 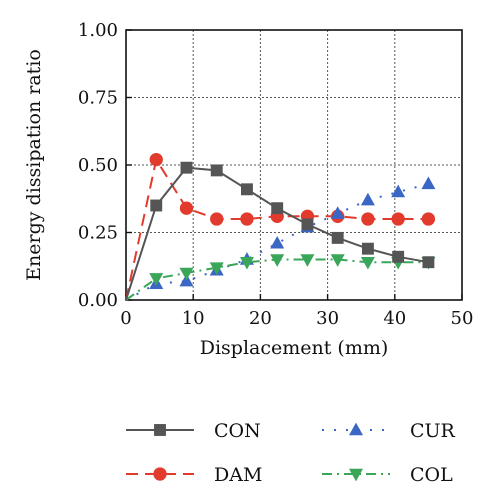 What do you see at coordinates (327, 318) in the screenshot?
I see `x-tick-label: 30` at bounding box center [327, 318].